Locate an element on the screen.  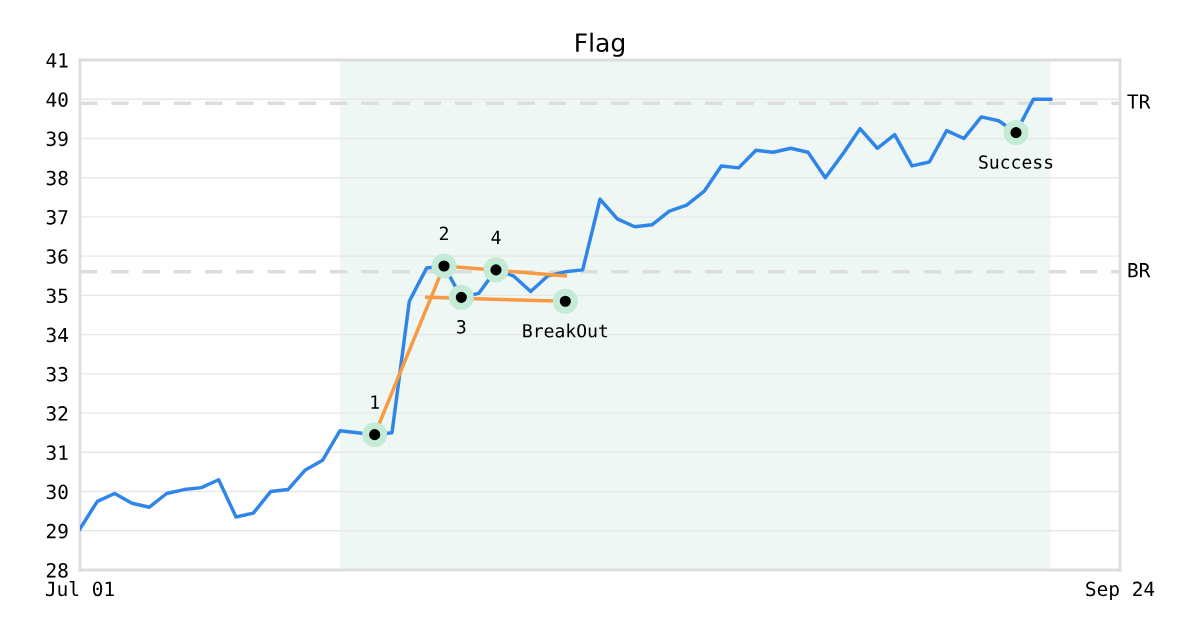
y-tick-label: 35 is located at coordinates (57, 296).